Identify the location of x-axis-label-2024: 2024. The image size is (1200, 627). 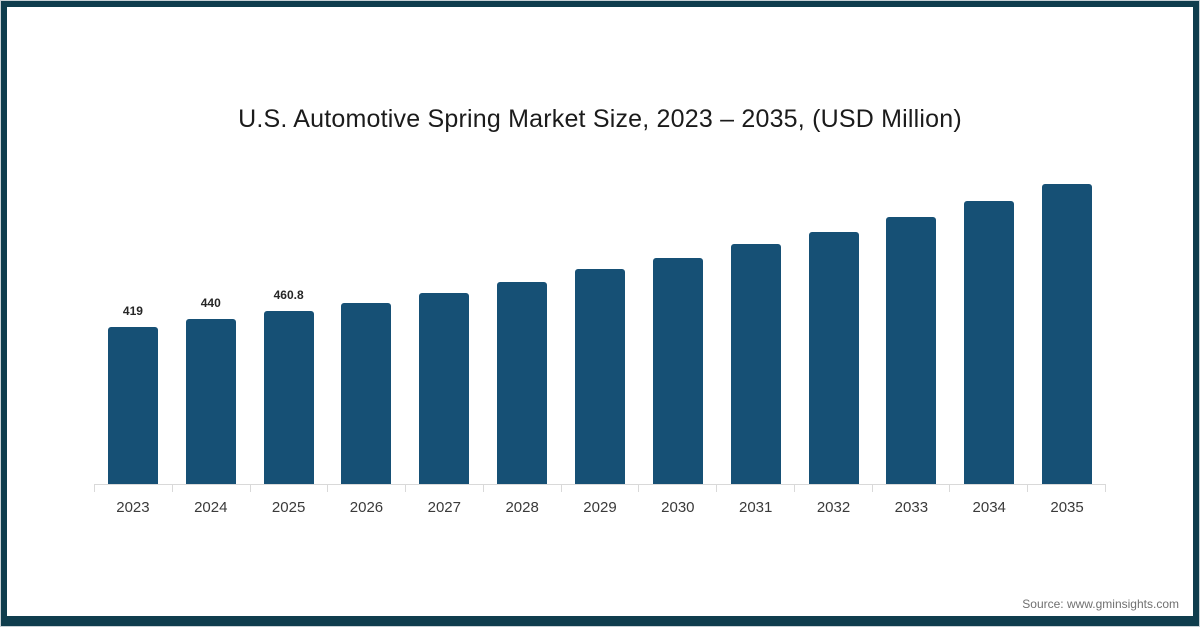
(211, 507).